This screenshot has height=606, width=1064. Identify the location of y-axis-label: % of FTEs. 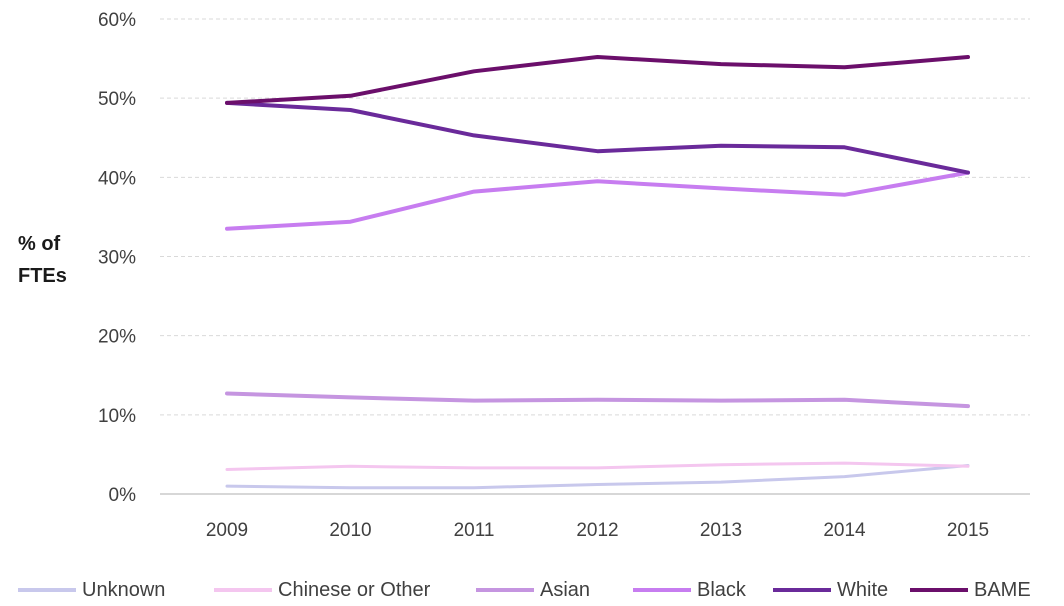
(42, 260).